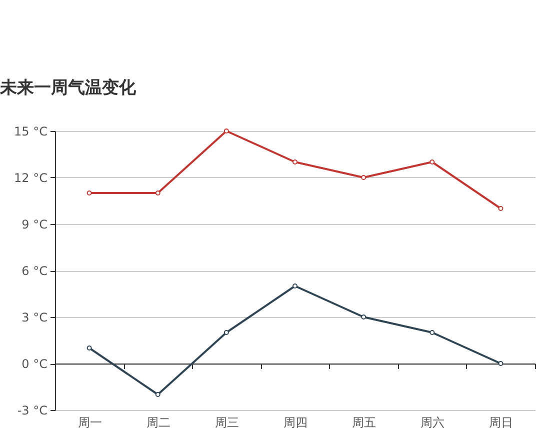 The image size is (546, 434). I want to click on x-tick-label: 周四, so click(296, 423).